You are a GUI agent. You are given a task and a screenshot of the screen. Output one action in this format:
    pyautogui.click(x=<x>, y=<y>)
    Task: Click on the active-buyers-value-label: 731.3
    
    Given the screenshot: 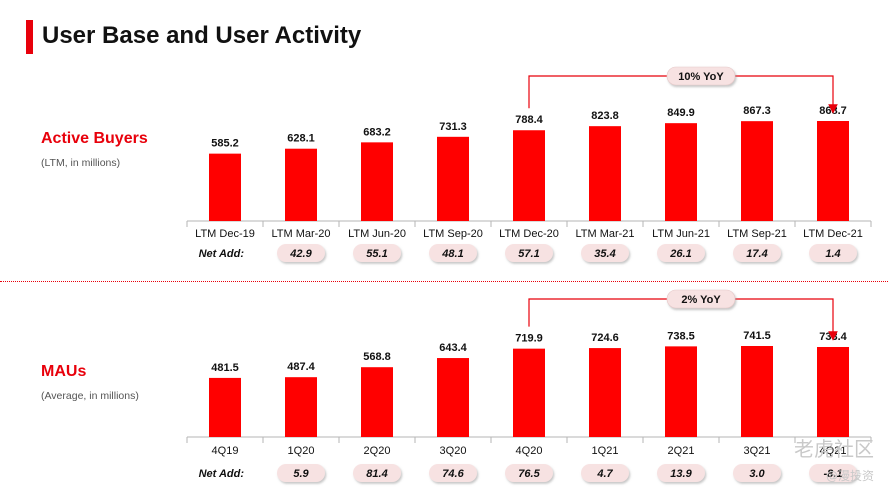 What is the action you would take?
    pyautogui.click(x=453, y=127)
    